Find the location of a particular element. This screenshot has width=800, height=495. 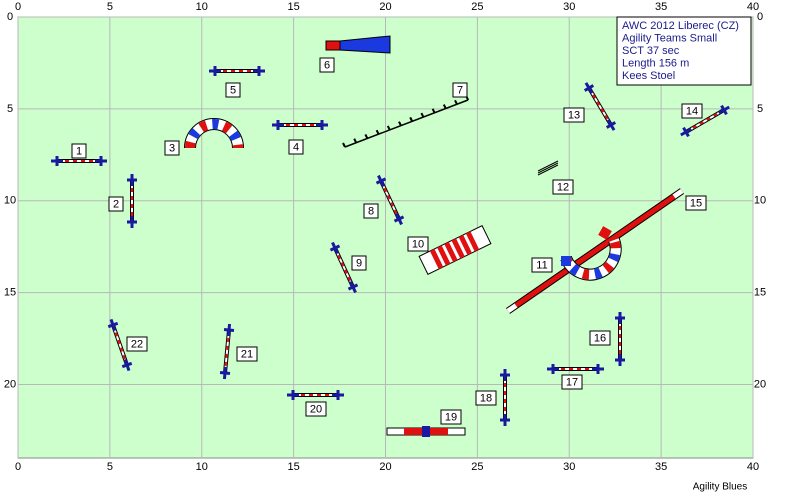

obstacle-label: 18 is located at coordinates (486, 398).